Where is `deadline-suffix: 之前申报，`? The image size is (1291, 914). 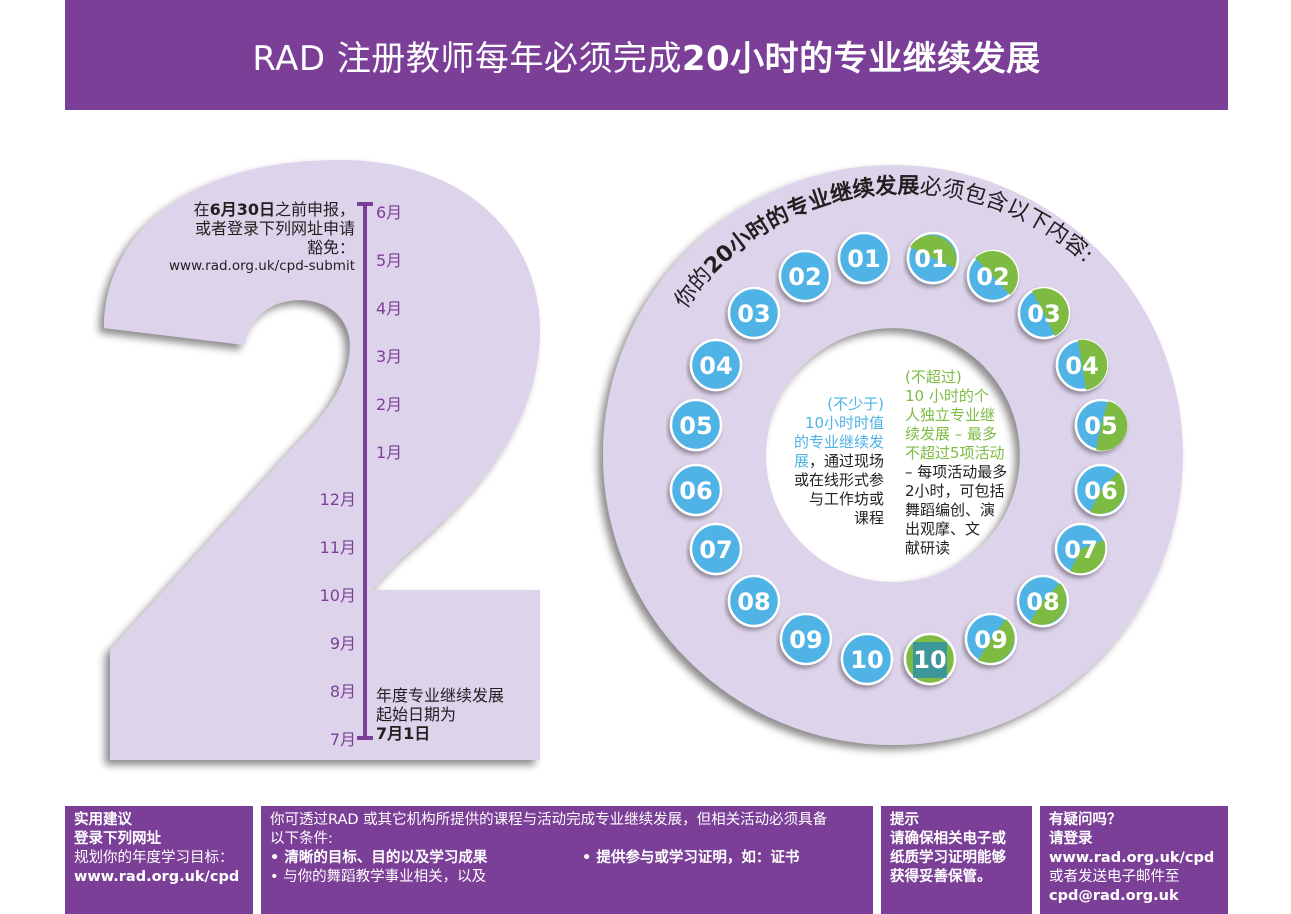
deadline-suffix: 之前申报， is located at coordinates (314, 209).